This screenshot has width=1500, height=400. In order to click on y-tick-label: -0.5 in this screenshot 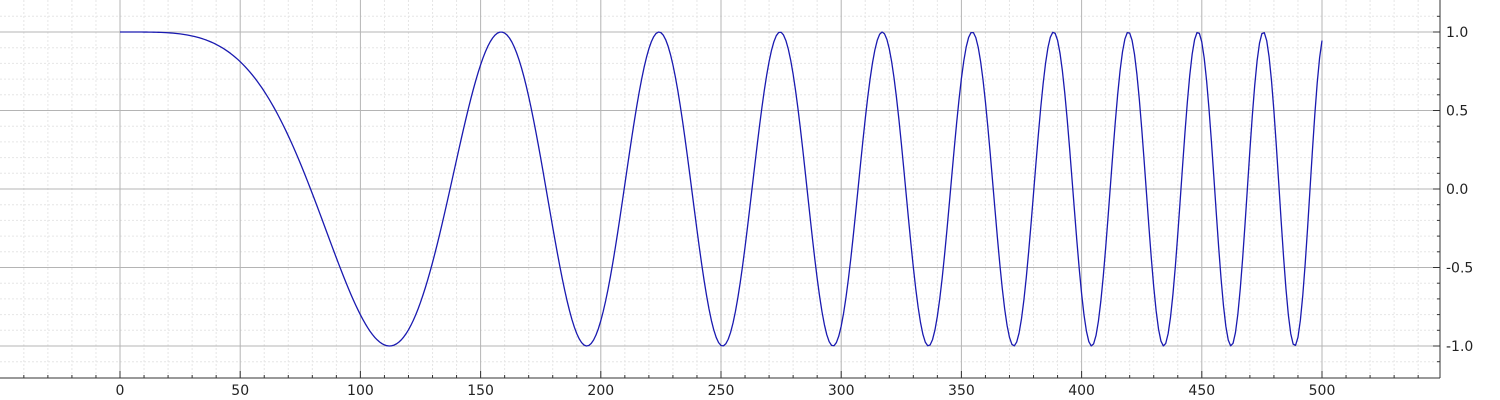, I will do `click(1459, 269)`.